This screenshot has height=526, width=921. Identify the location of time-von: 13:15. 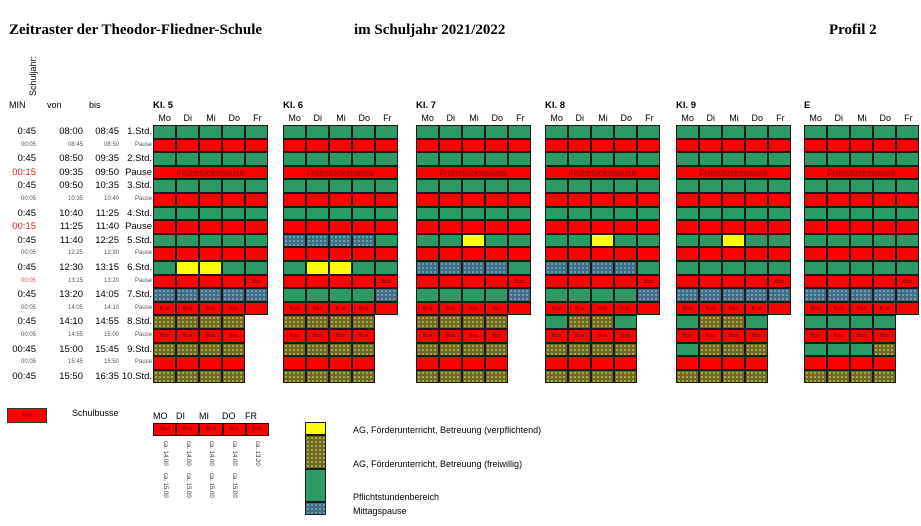
(75, 280).